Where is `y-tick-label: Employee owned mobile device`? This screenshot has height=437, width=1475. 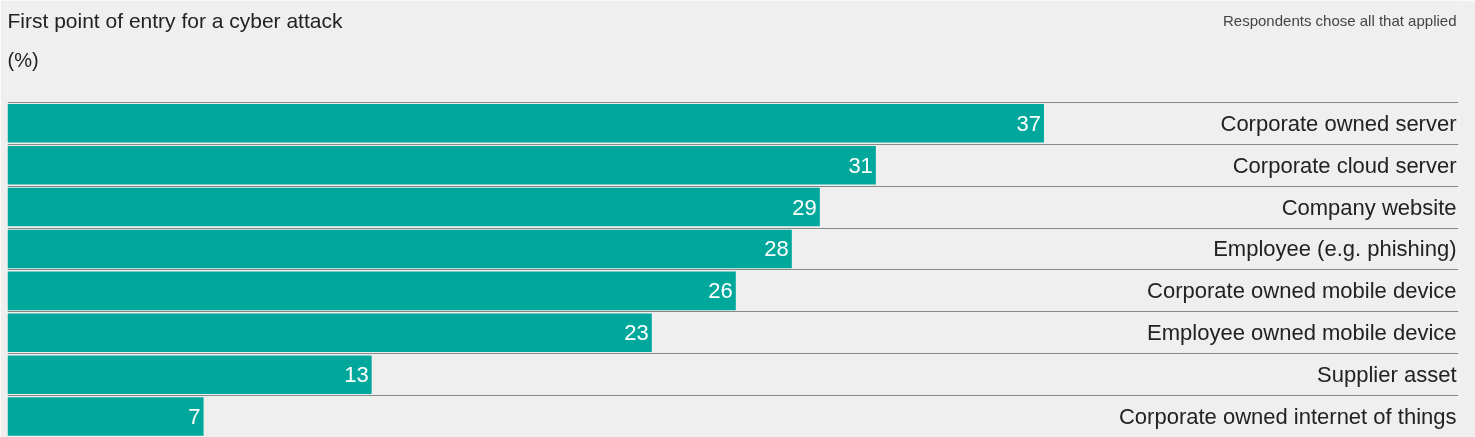 y-tick-label: Employee owned mobile device is located at coordinates (1302, 333).